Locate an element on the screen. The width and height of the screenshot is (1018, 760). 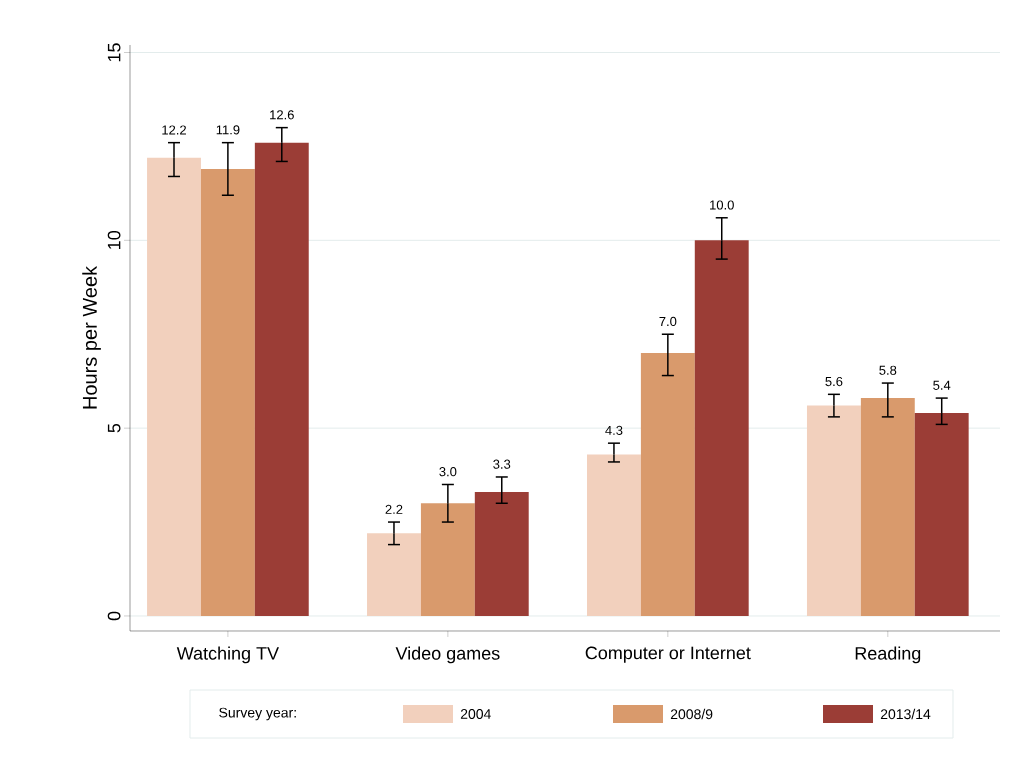
legend-label: 2013/14 is located at coordinates (905, 714).